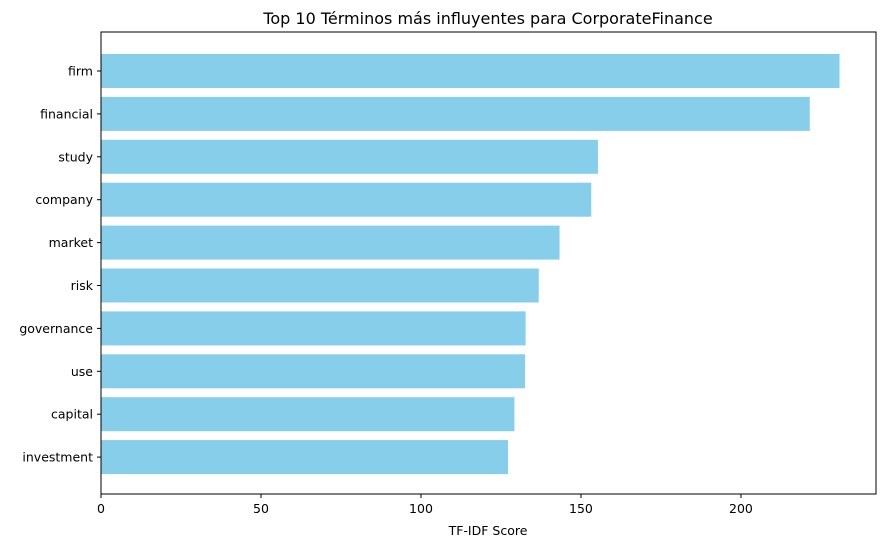 Image resolution: width=886 pixels, height=552 pixels. What do you see at coordinates (80, 71) in the screenshot?
I see `y-tick-label: firm` at bounding box center [80, 71].